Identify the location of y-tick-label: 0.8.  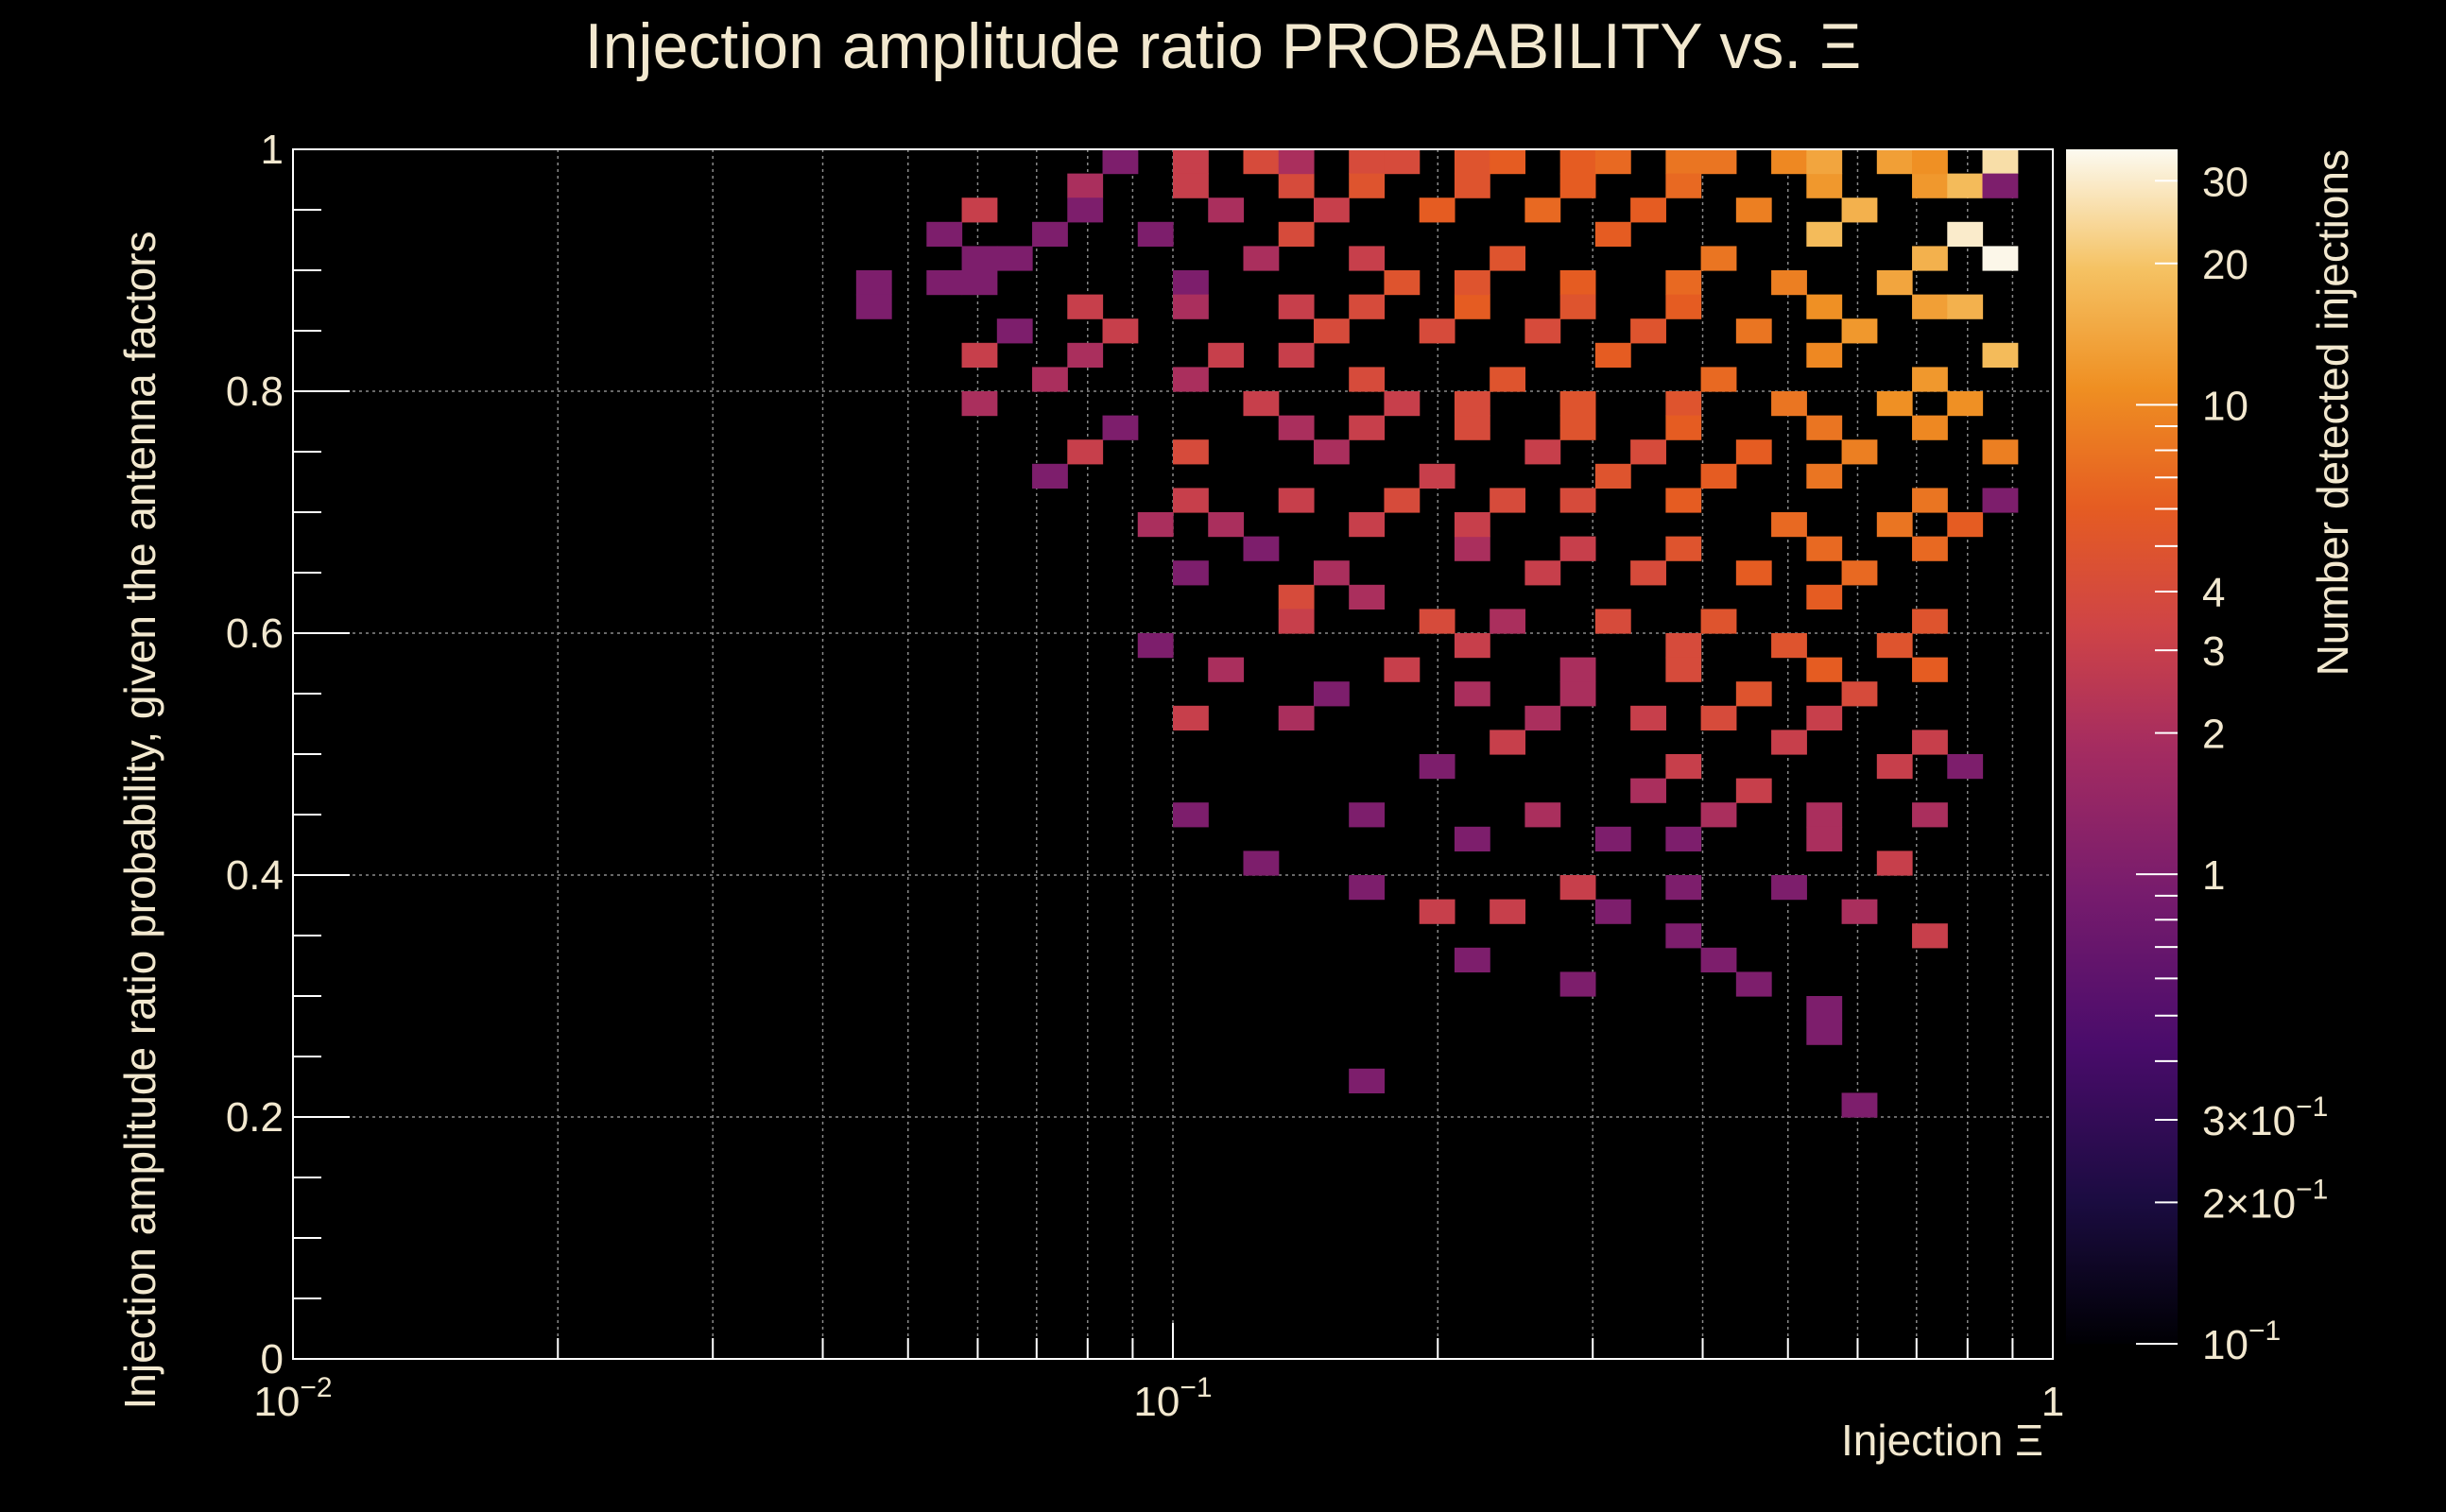
(255, 392).